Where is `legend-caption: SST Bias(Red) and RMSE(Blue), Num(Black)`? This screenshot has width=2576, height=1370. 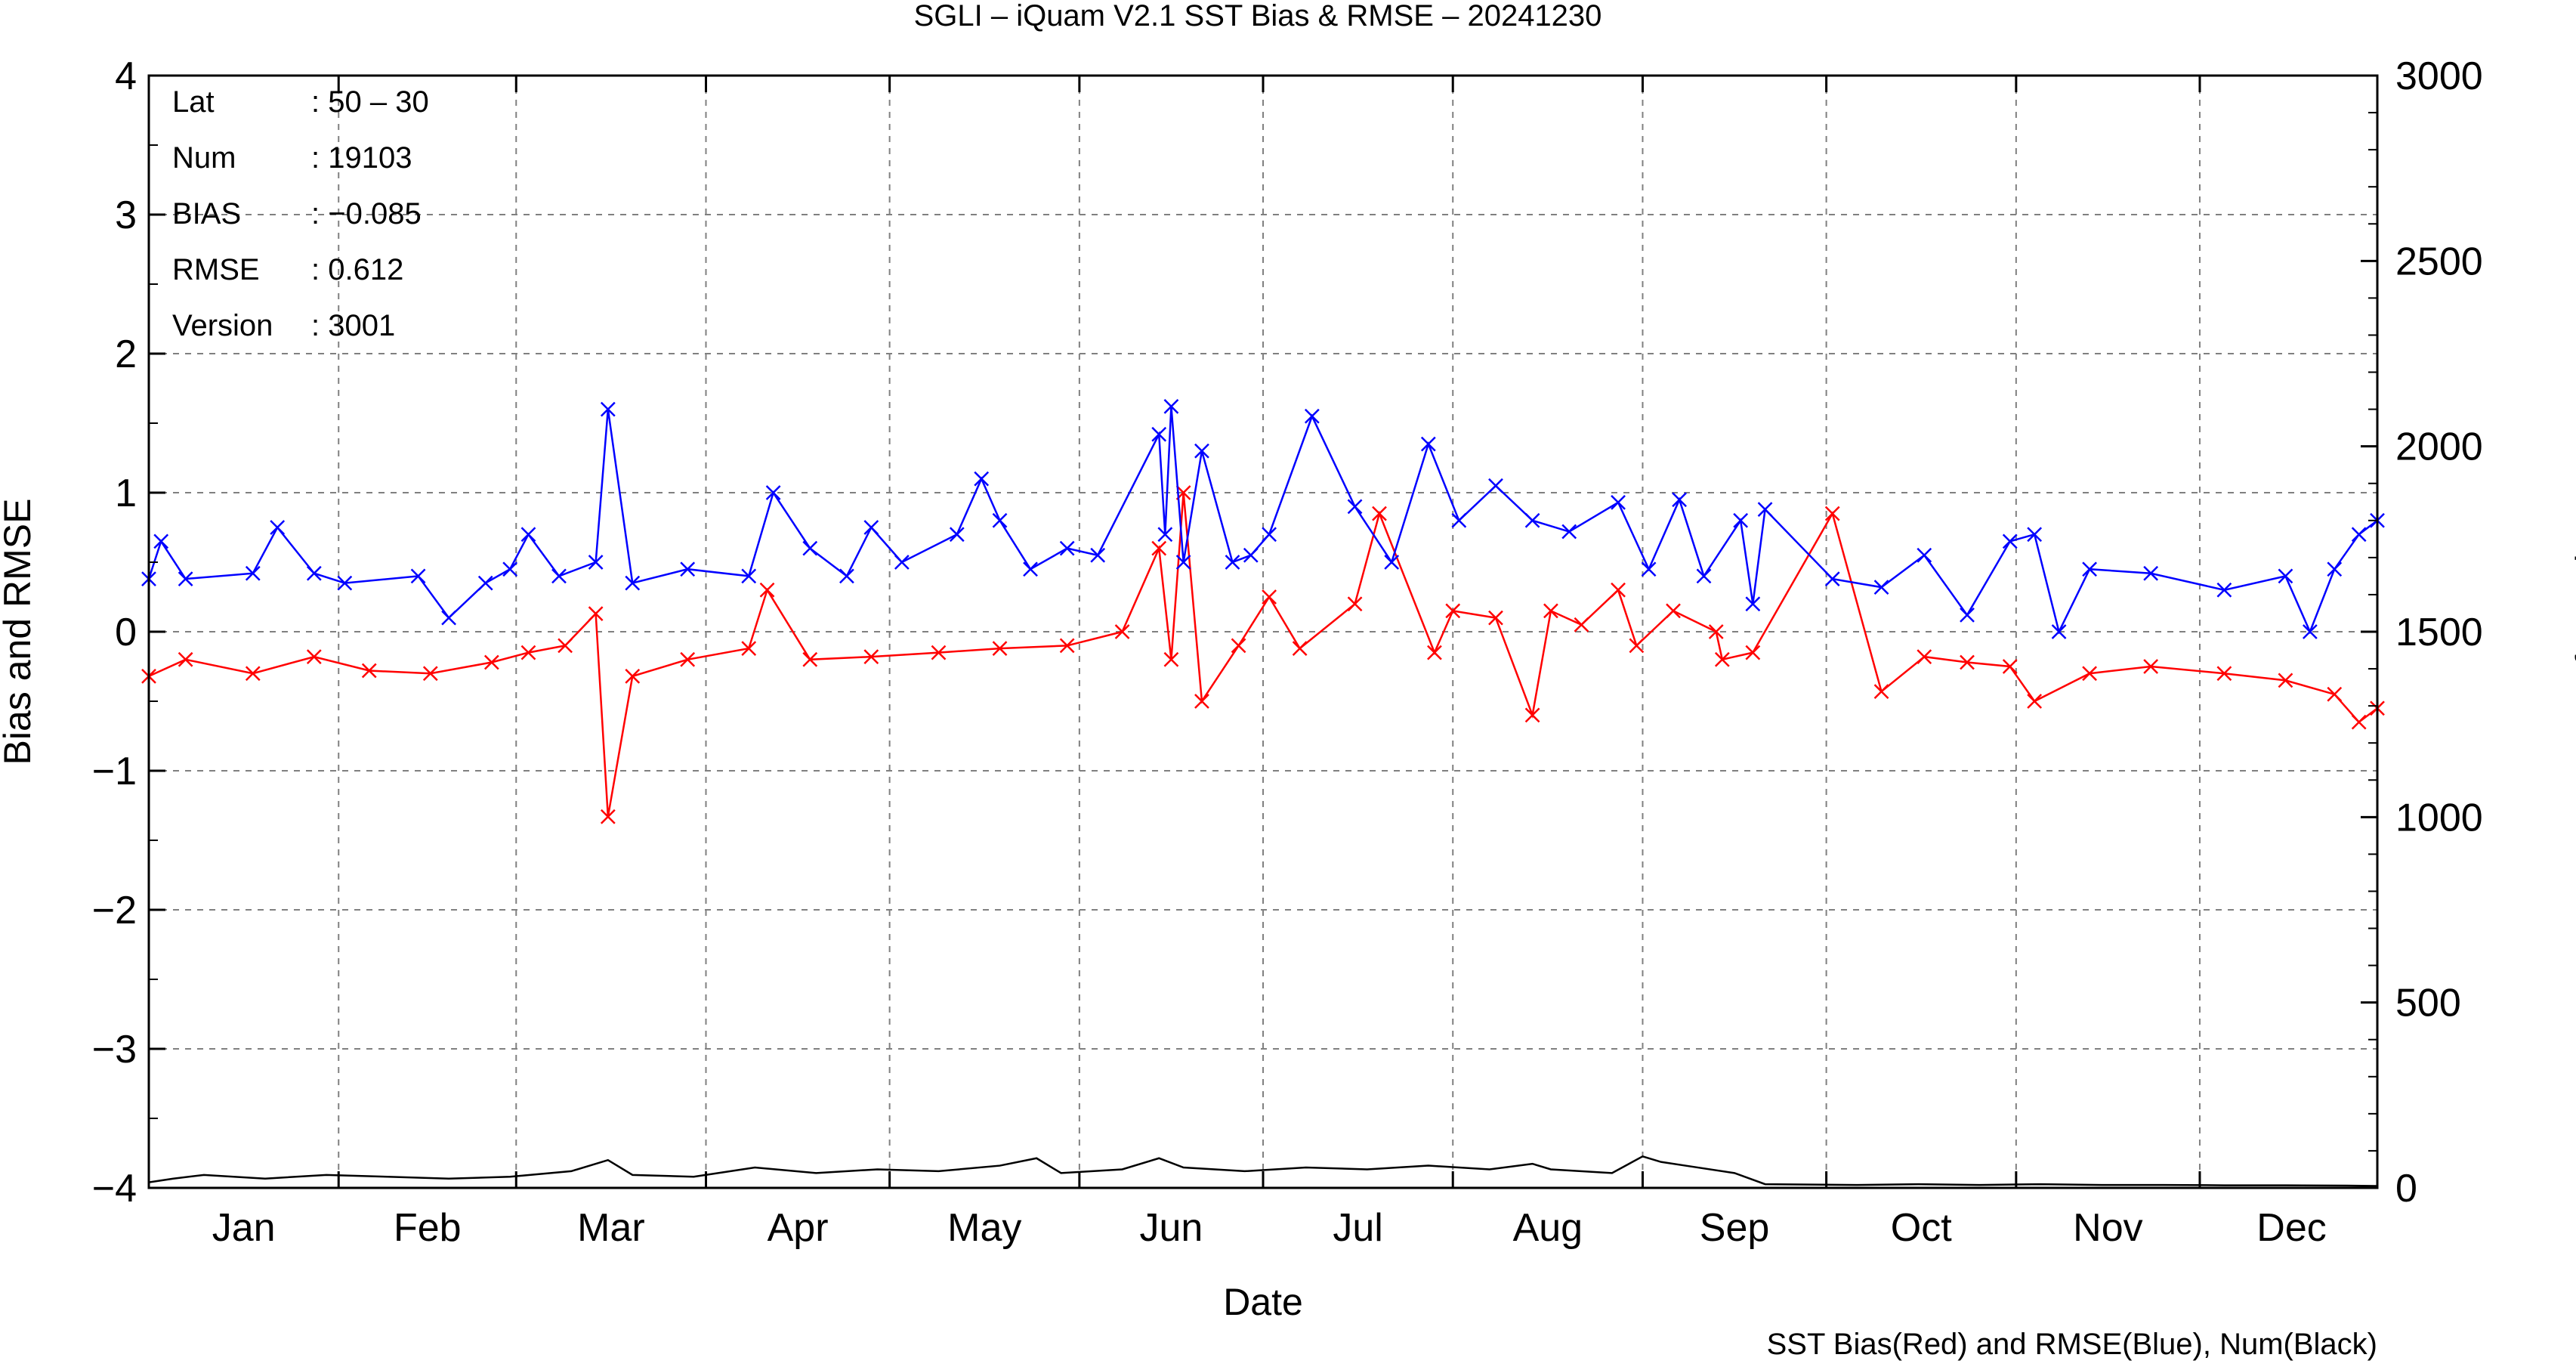 legend-caption: SST Bias(Red) and RMSE(Blue), Num(Black) is located at coordinates (2072, 1344).